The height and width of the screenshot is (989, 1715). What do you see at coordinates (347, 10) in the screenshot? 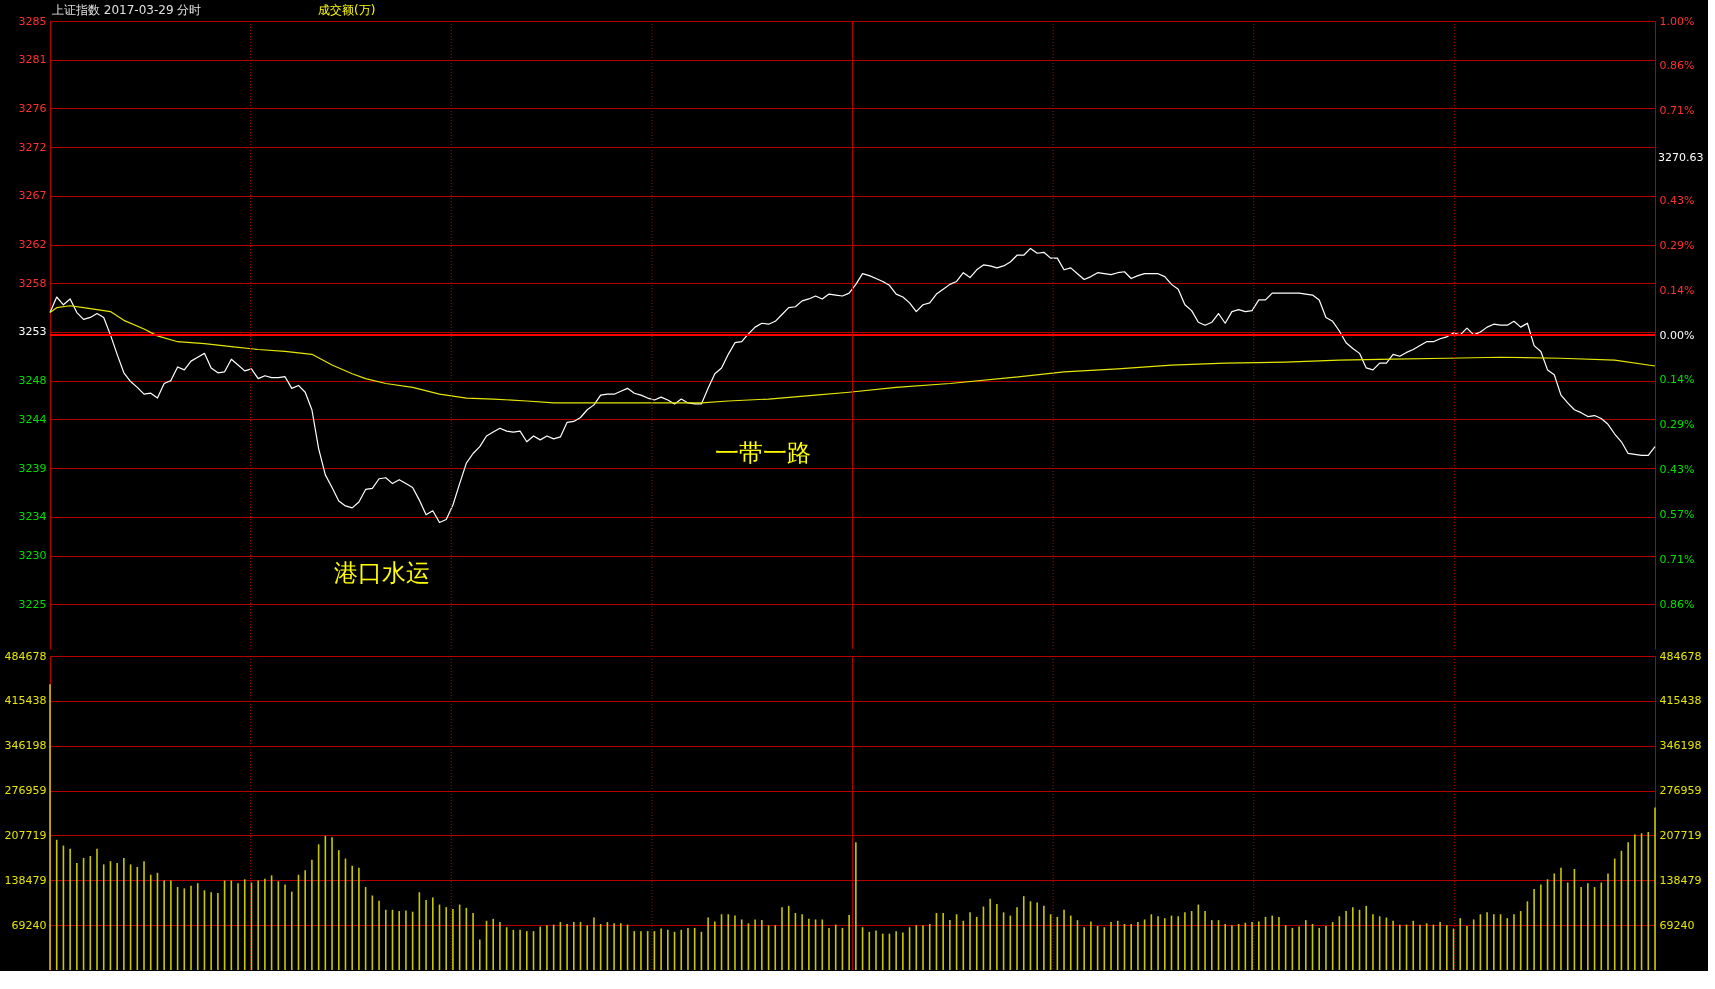
I see `chart-title: 成交额(万)` at bounding box center [347, 10].